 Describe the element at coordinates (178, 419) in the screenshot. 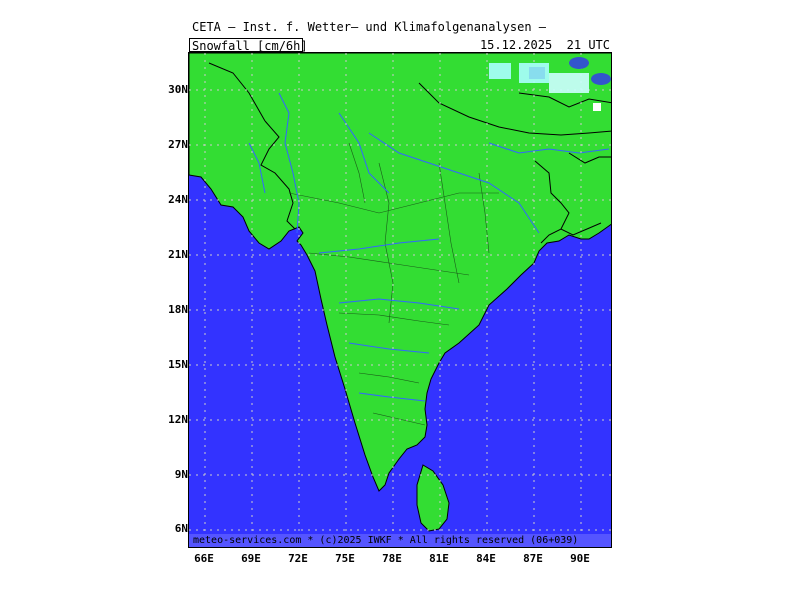

I see `lat-label-12n: 12N` at that location.